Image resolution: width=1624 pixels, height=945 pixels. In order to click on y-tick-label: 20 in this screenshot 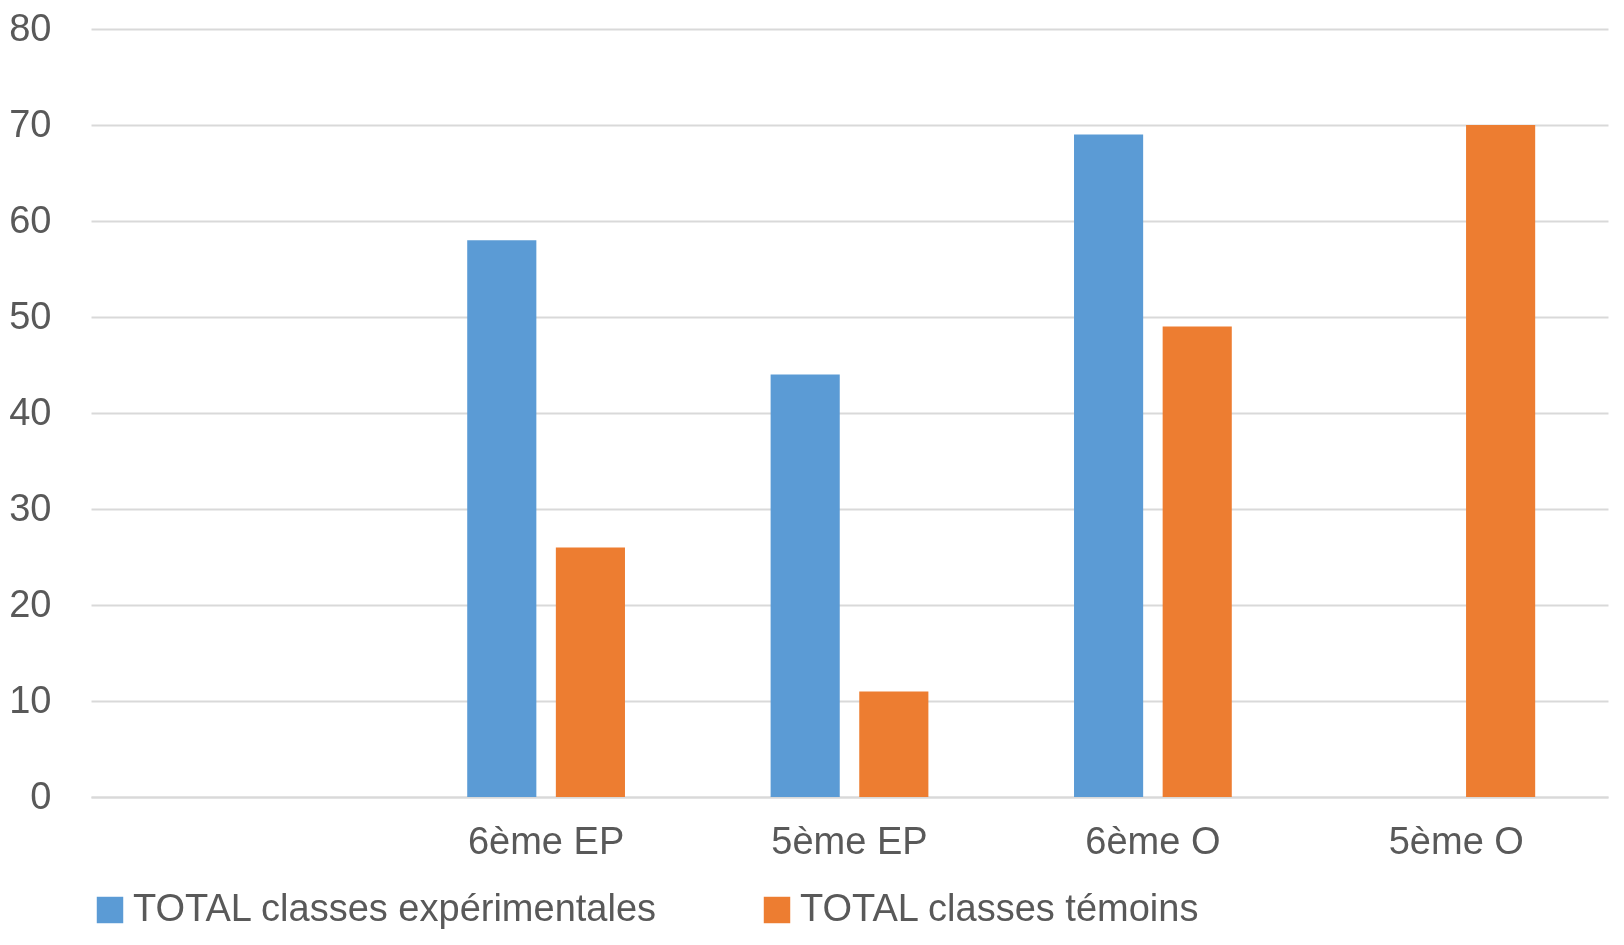, I will do `click(30, 603)`.